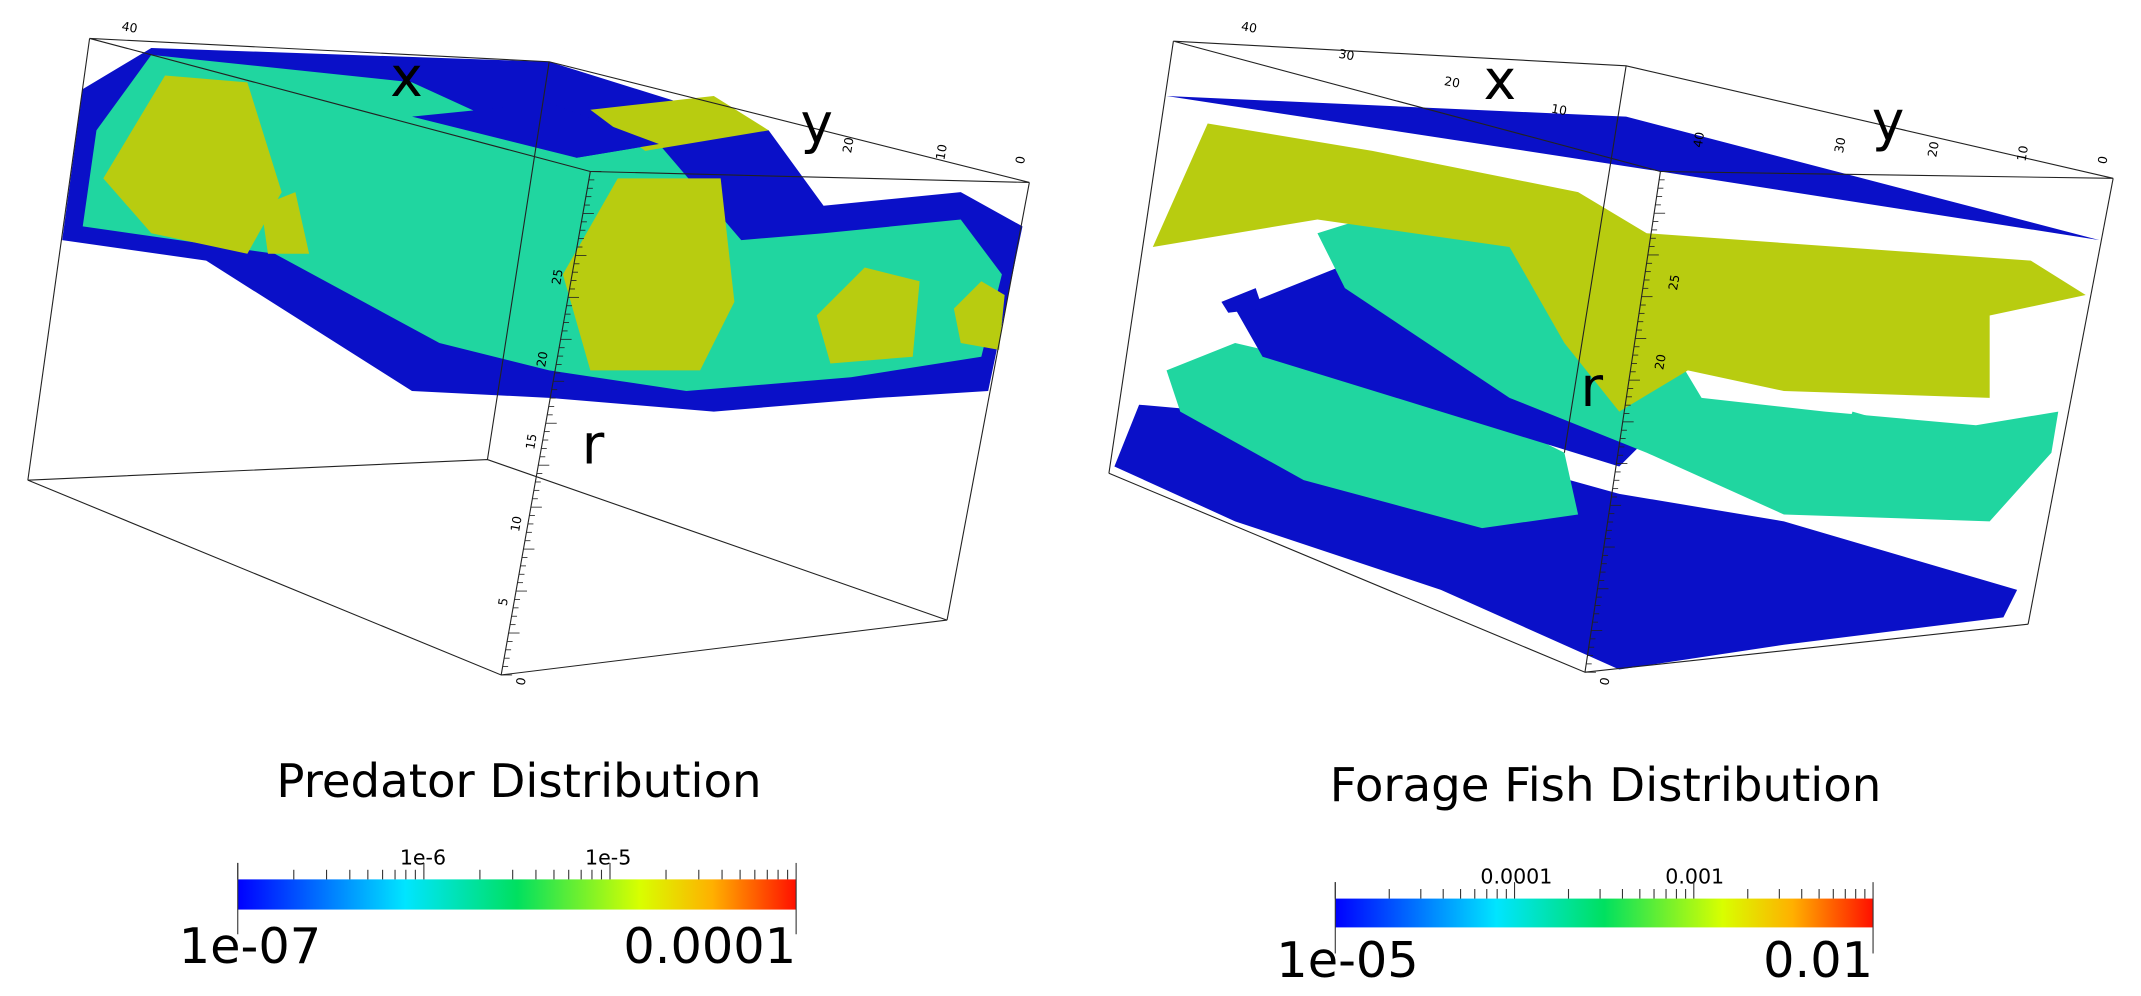 The width and height of the screenshot is (2141, 996). Describe the element at coordinates (1516, 877) in the screenshot. I see `colorbar-tick-label: 0.0001` at that location.